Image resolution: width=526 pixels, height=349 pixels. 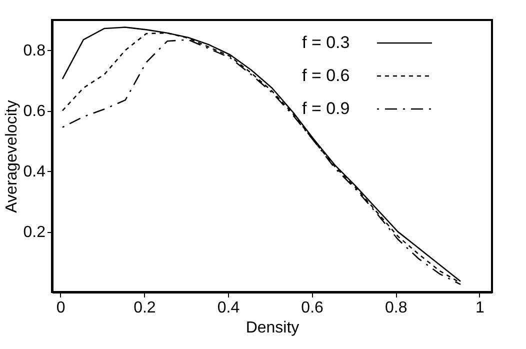 What do you see at coordinates (479, 308) in the screenshot?
I see `x-tick-label: 1` at bounding box center [479, 308].